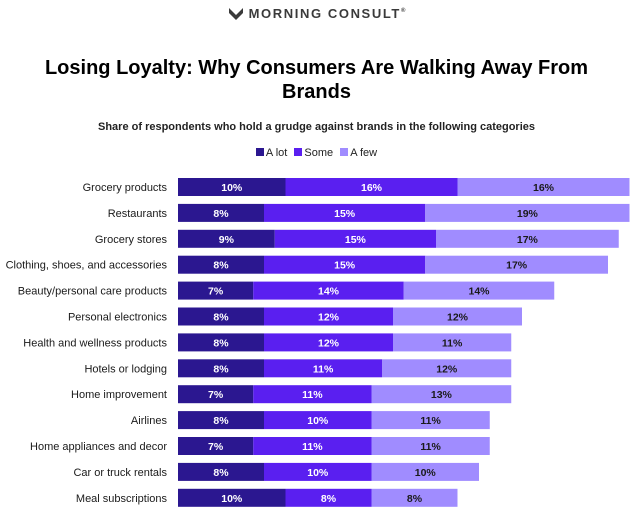 The width and height of the screenshot is (633, 519). I want to click on bar-a-lot-restaurants, so click(221, 212).